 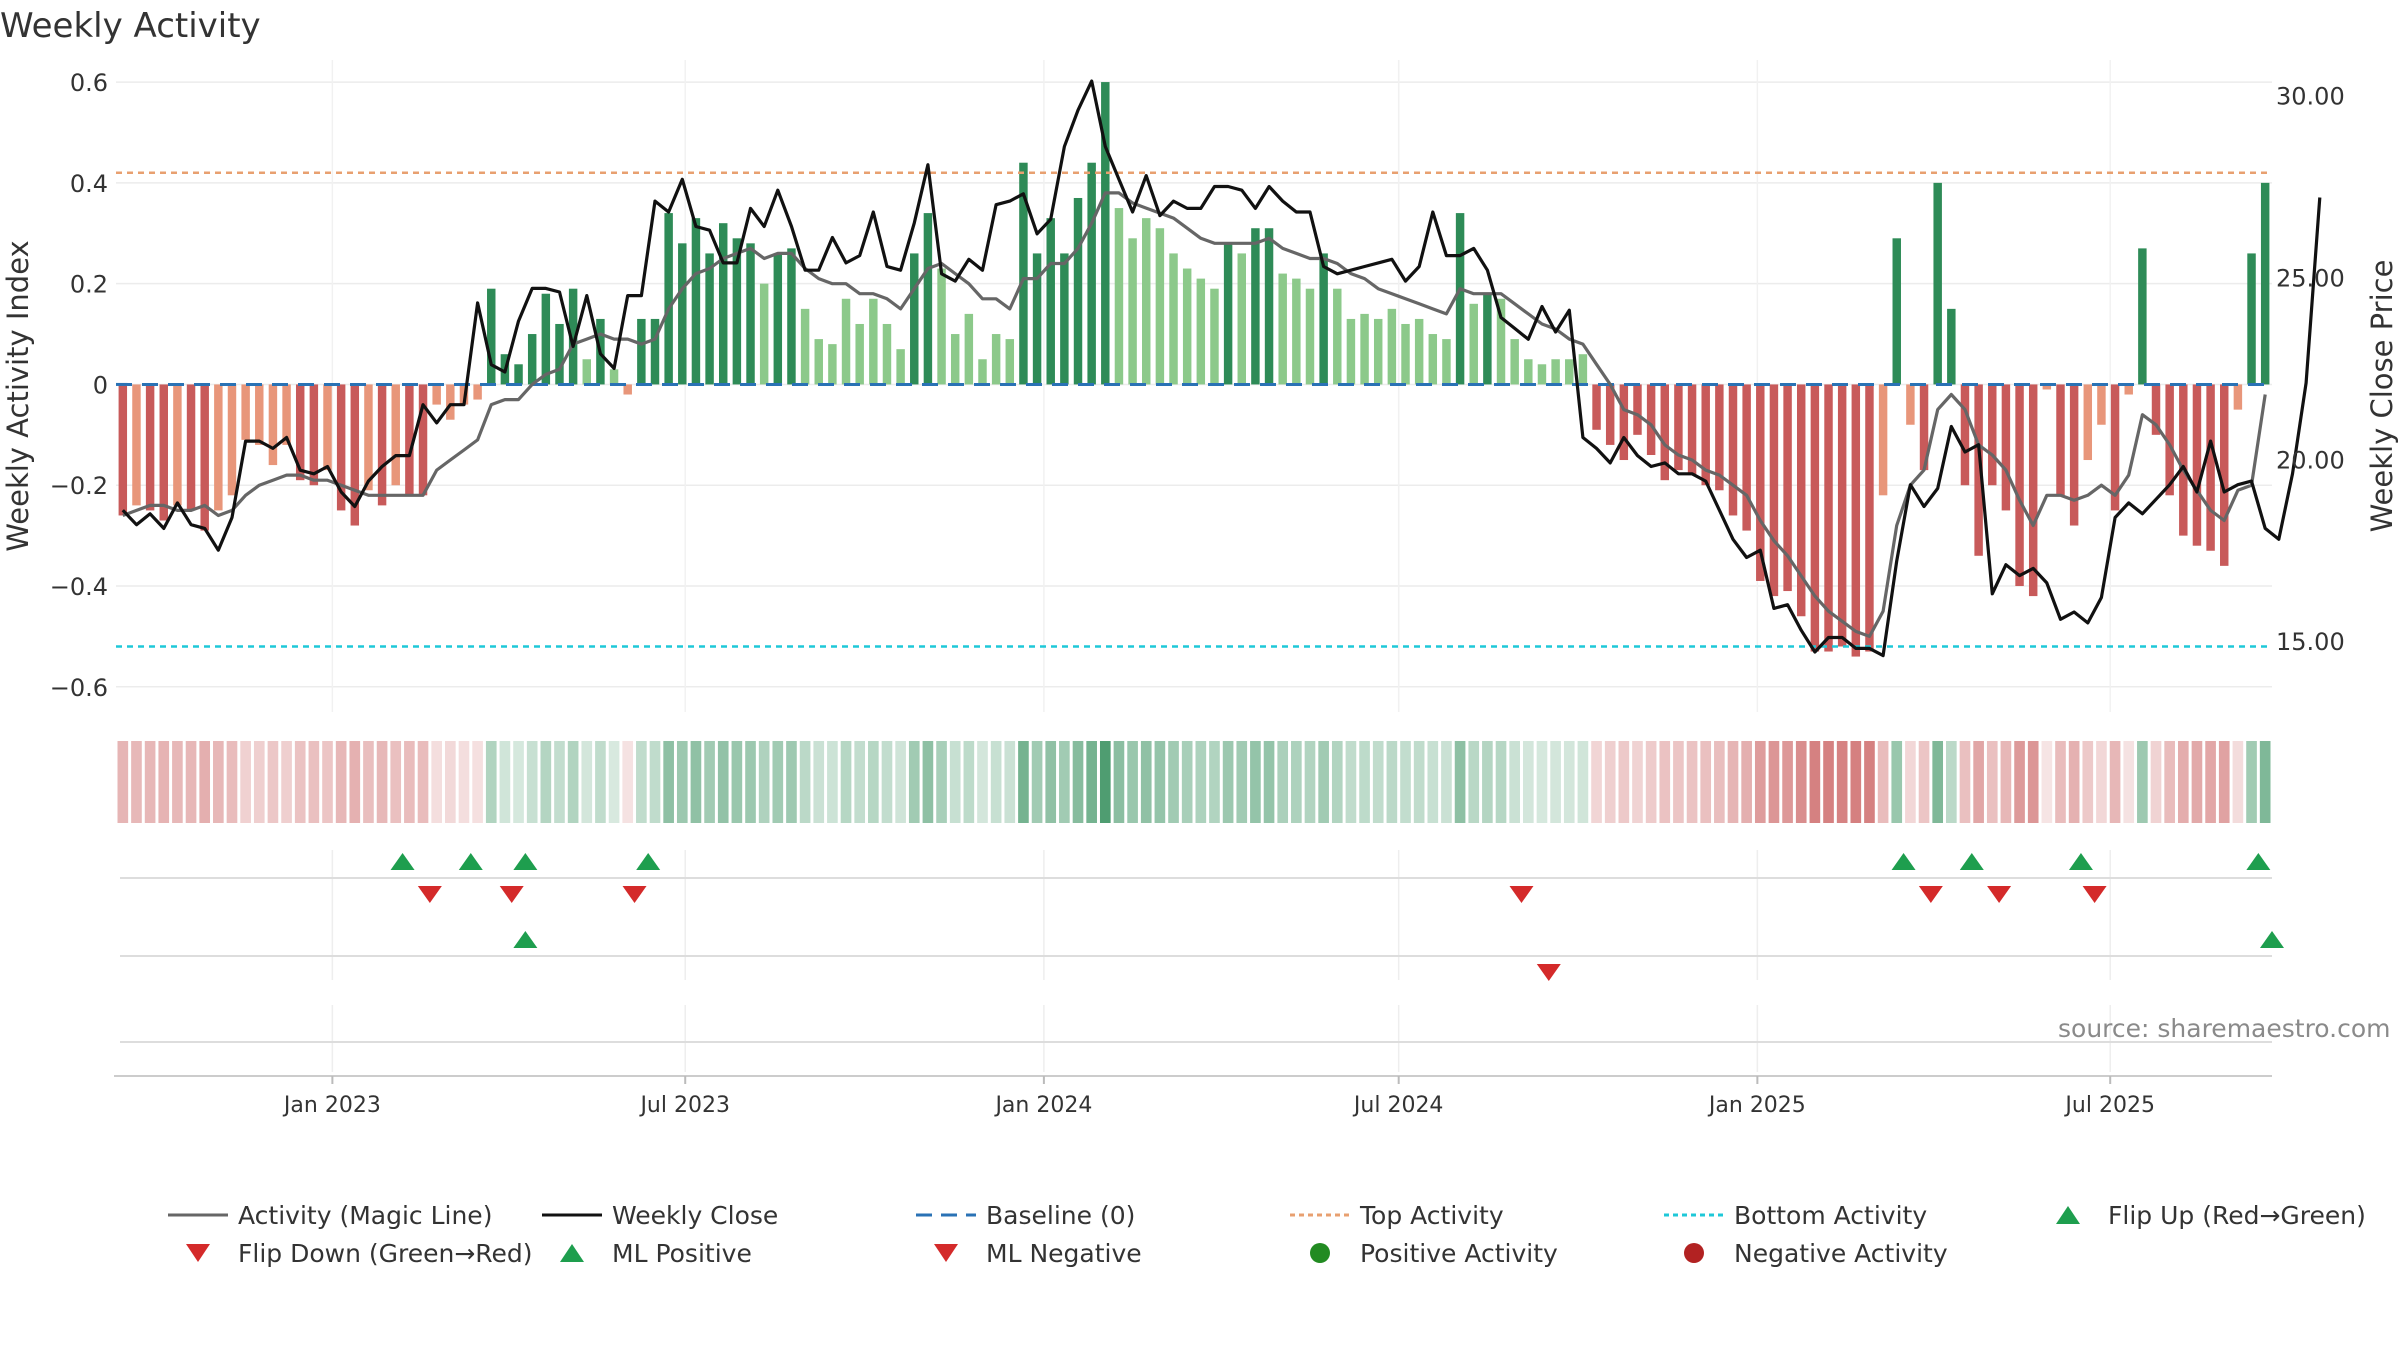 What do you see at coordinates (1841, 1253) in the screenshot?
I see `legend-label: Negative Activity` at bounding box center [1841, 1253].